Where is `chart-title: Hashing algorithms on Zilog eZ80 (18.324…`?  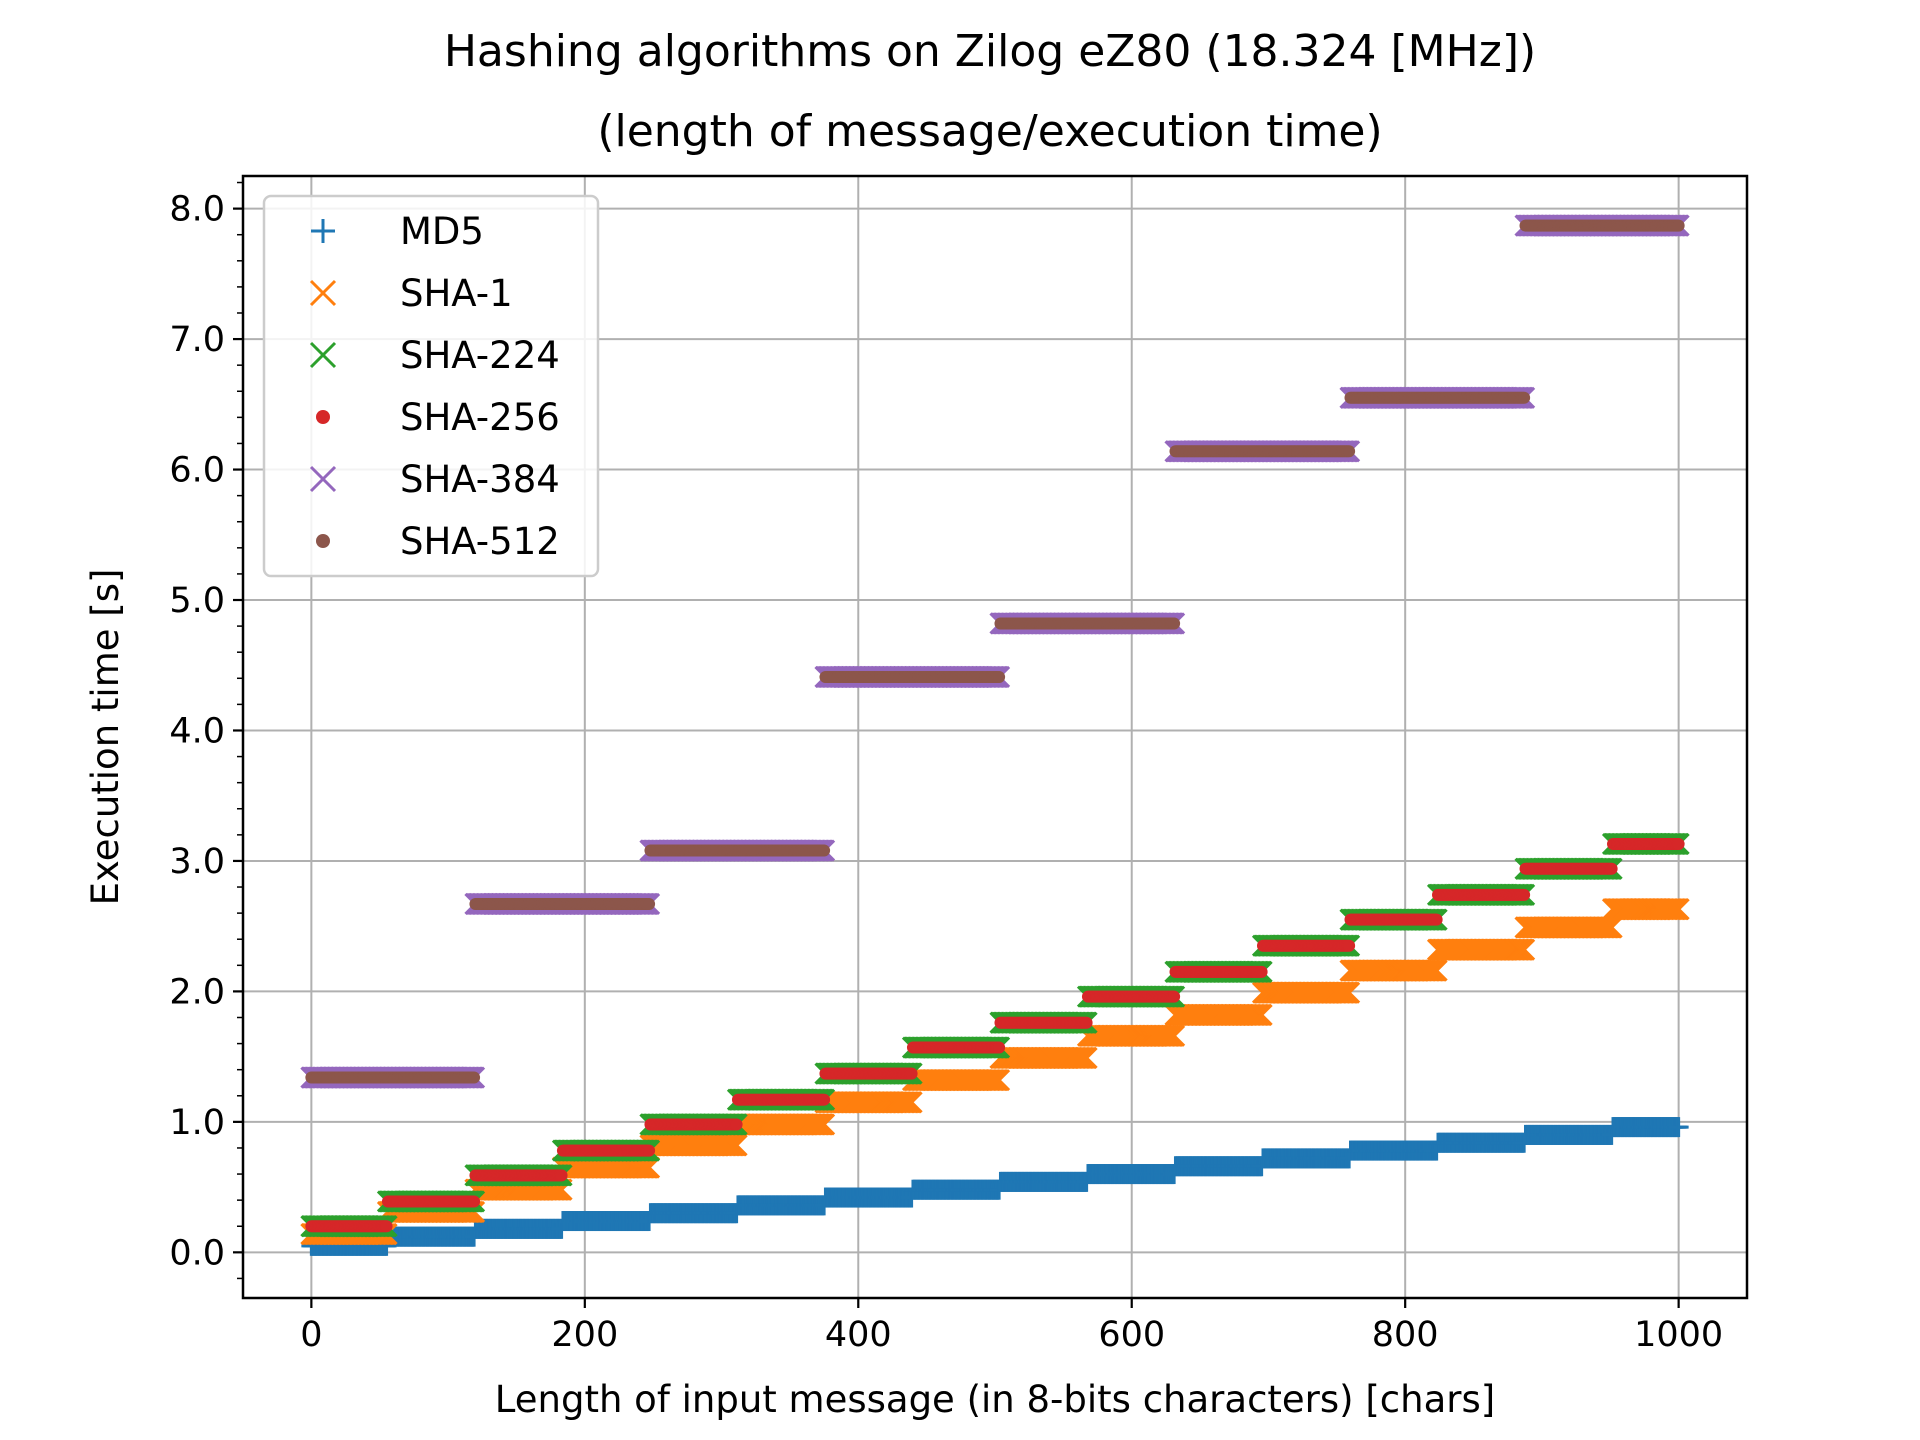 chart-title: Hashing algorithms on Zilog eZ80 (18.324… is located at coordinates (990, 51).